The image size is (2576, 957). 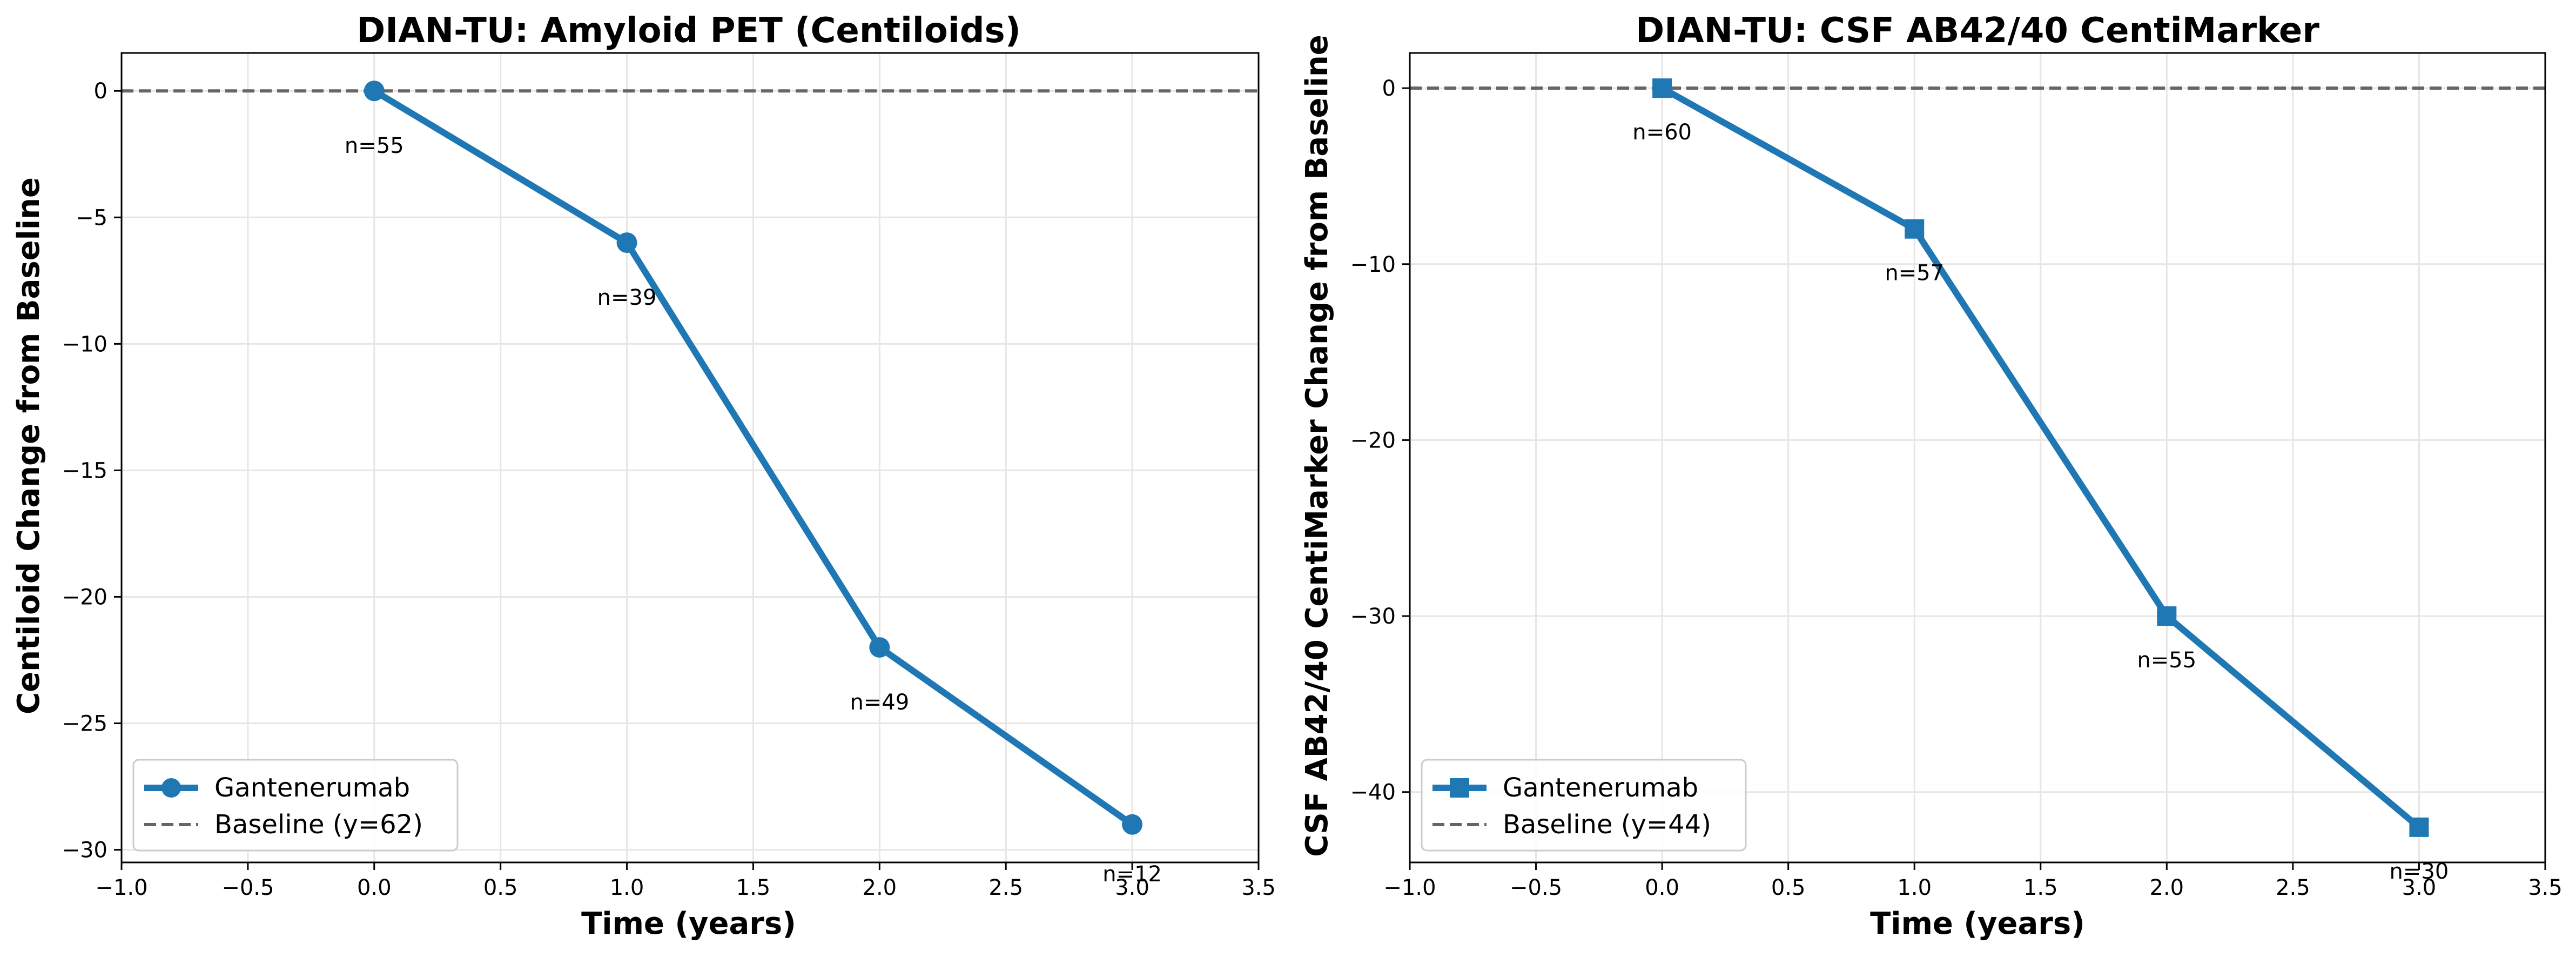 I want to click on y-tick-label: −25, so click(x=84, y=725).